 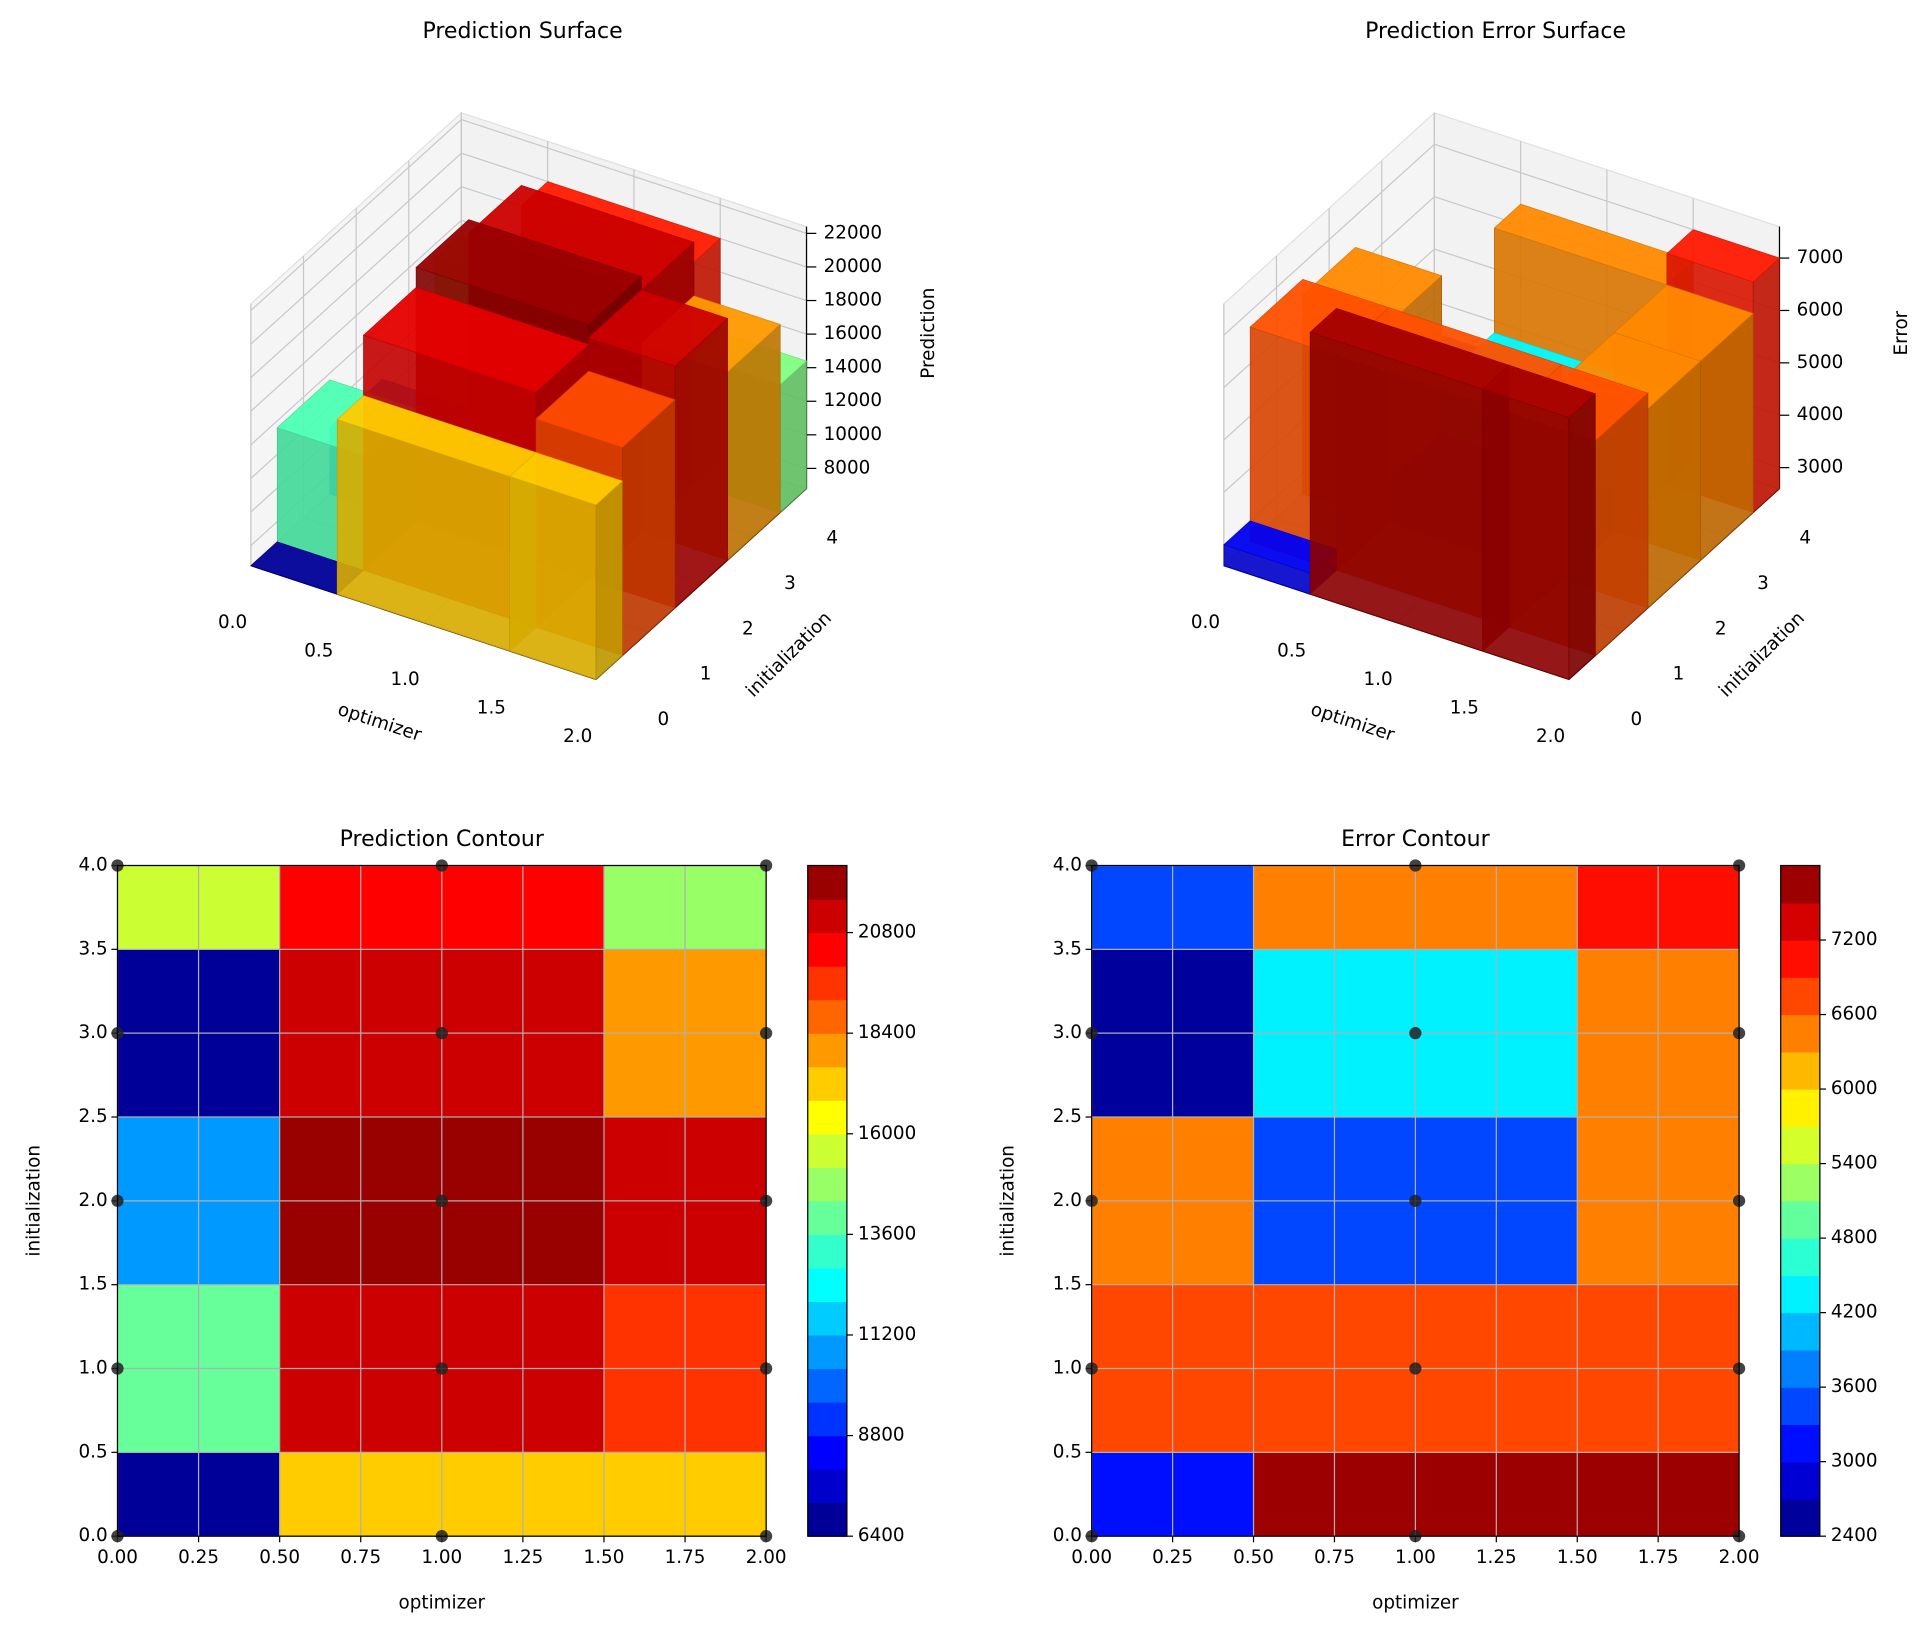 I want to click on z-tick-label: 12000, so click(x=853, y=400).